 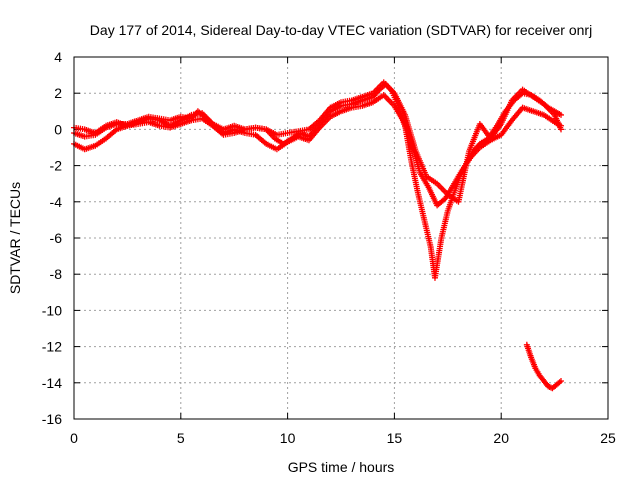 What do you see at coordinates (341, 467) in the screenshot?
I see `x-axis-label: GPS time / hours` at bounding box center [341, 467].